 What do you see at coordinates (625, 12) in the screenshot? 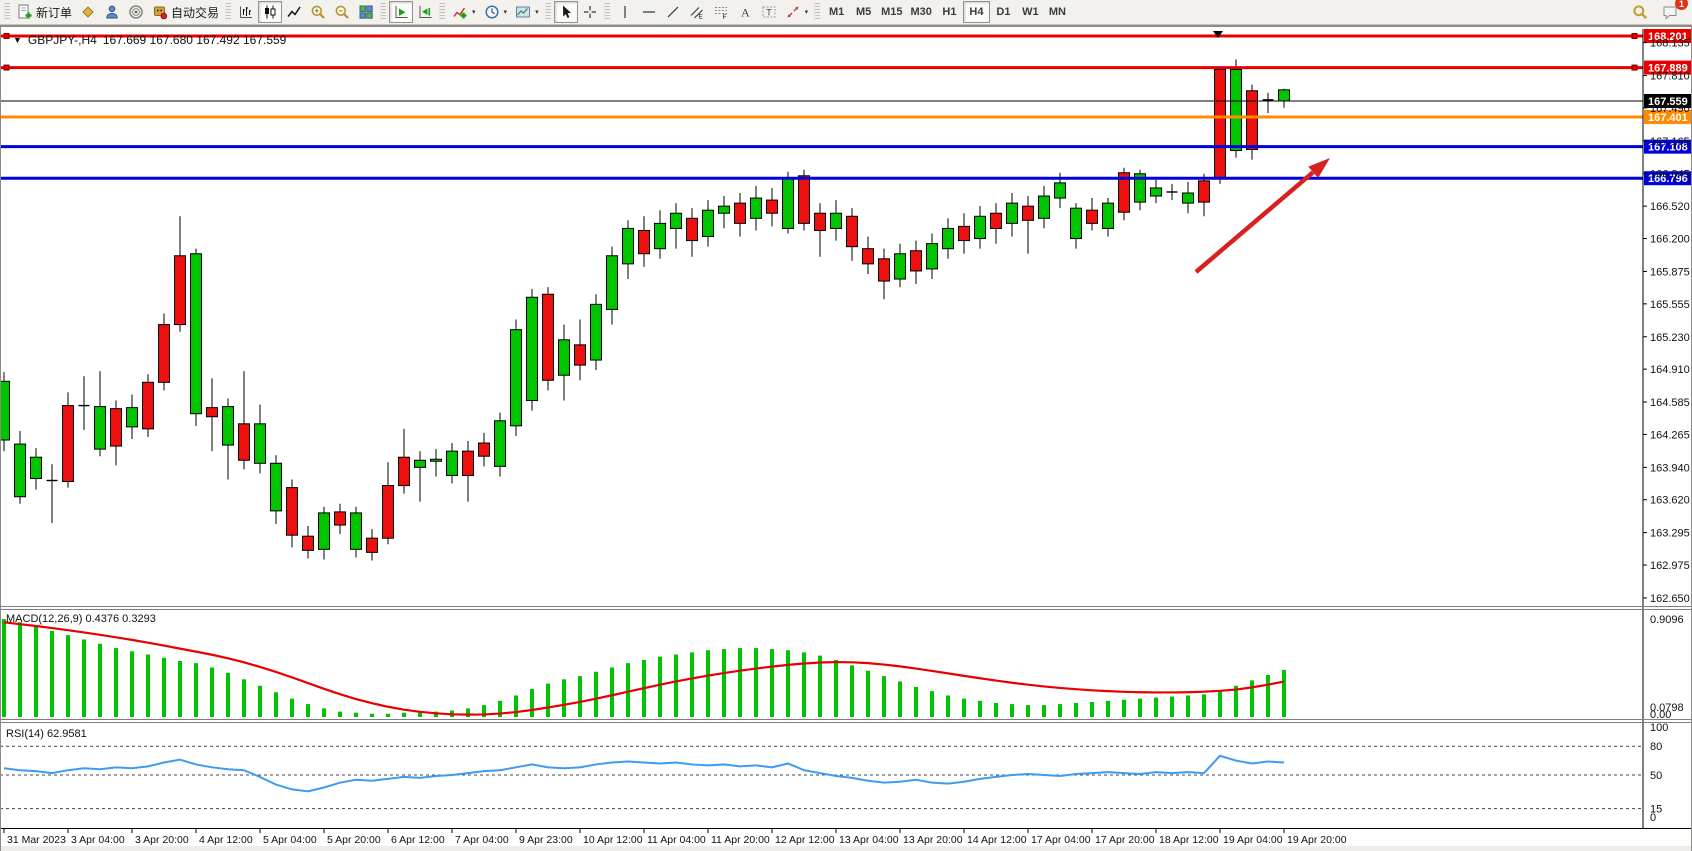
I see `vertical-line-button` at bounding box center [625, 12].